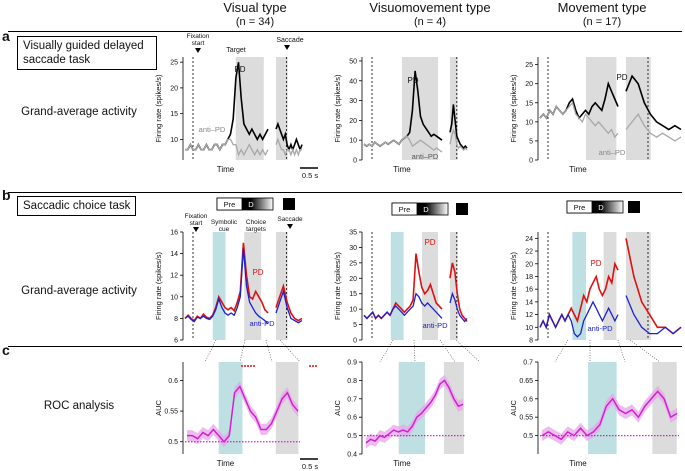 The width and height of the screenshot is (685, 471). What do you see at coordinates (528, 436) in the screenshot?
I see `c-movement-ytick-label-0: 0.5` at bounding box center [528, 436].